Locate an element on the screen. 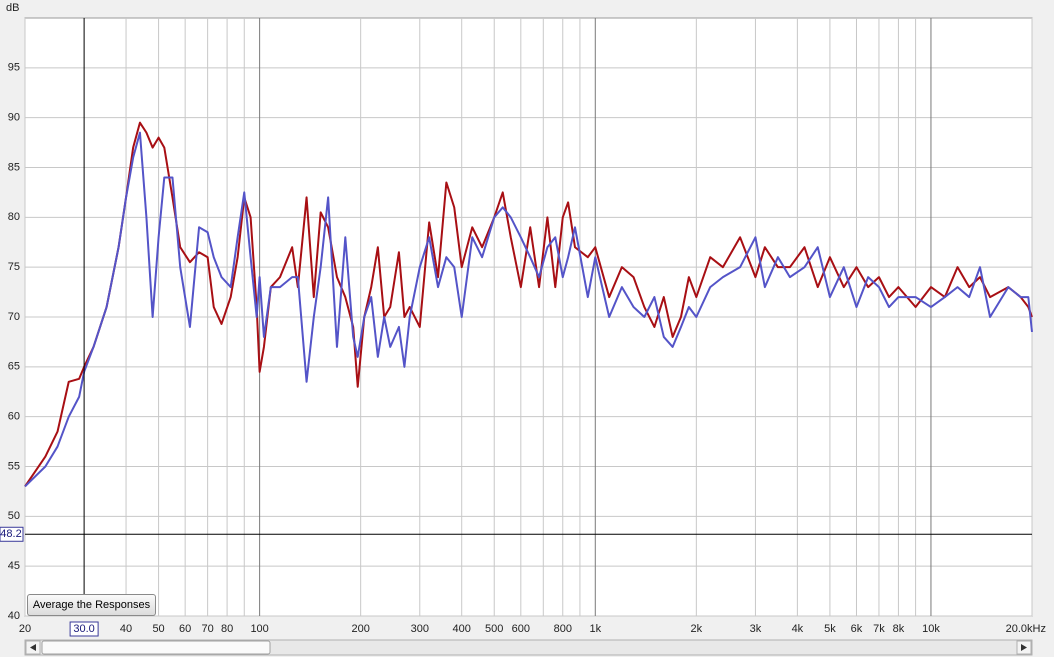 Image resolution: width=1054 pixels, height=657 pixels. x-tick-label: 100 is located at coordinates (259, 629).